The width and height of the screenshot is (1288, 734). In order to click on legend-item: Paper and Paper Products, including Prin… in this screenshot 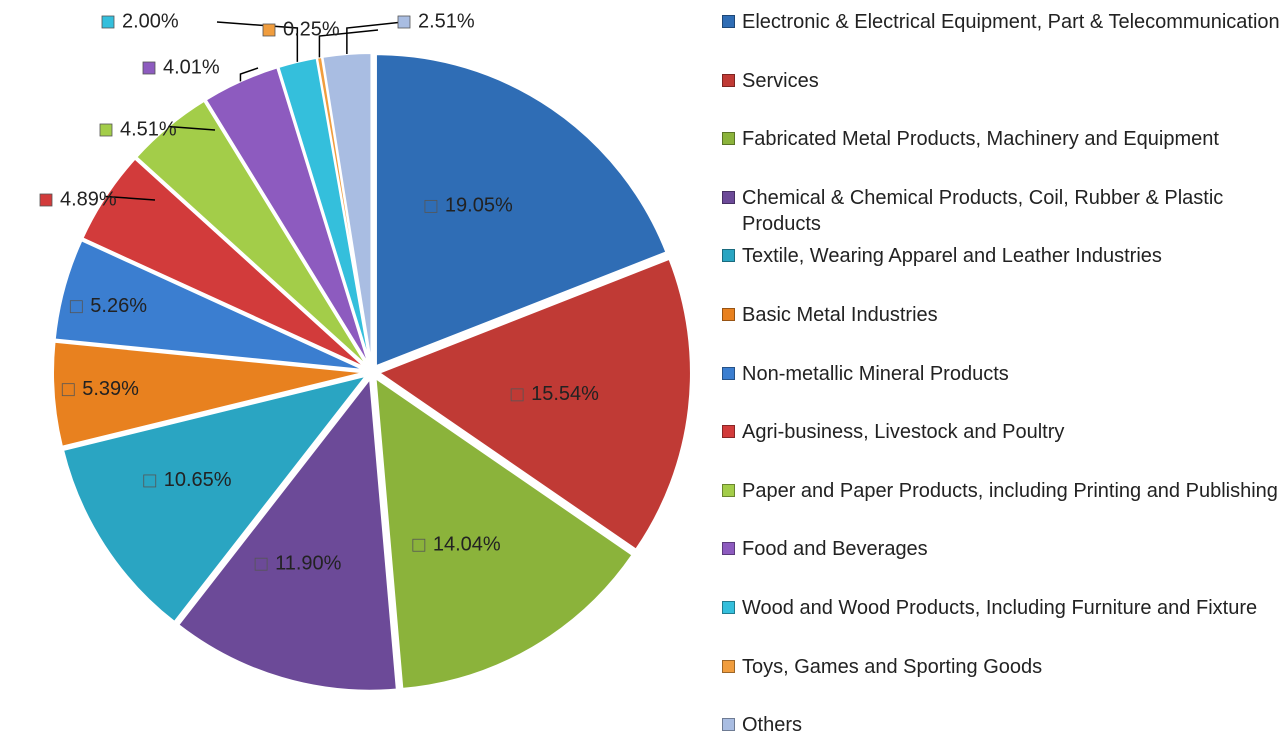, I will do `click(1005, 491)`.